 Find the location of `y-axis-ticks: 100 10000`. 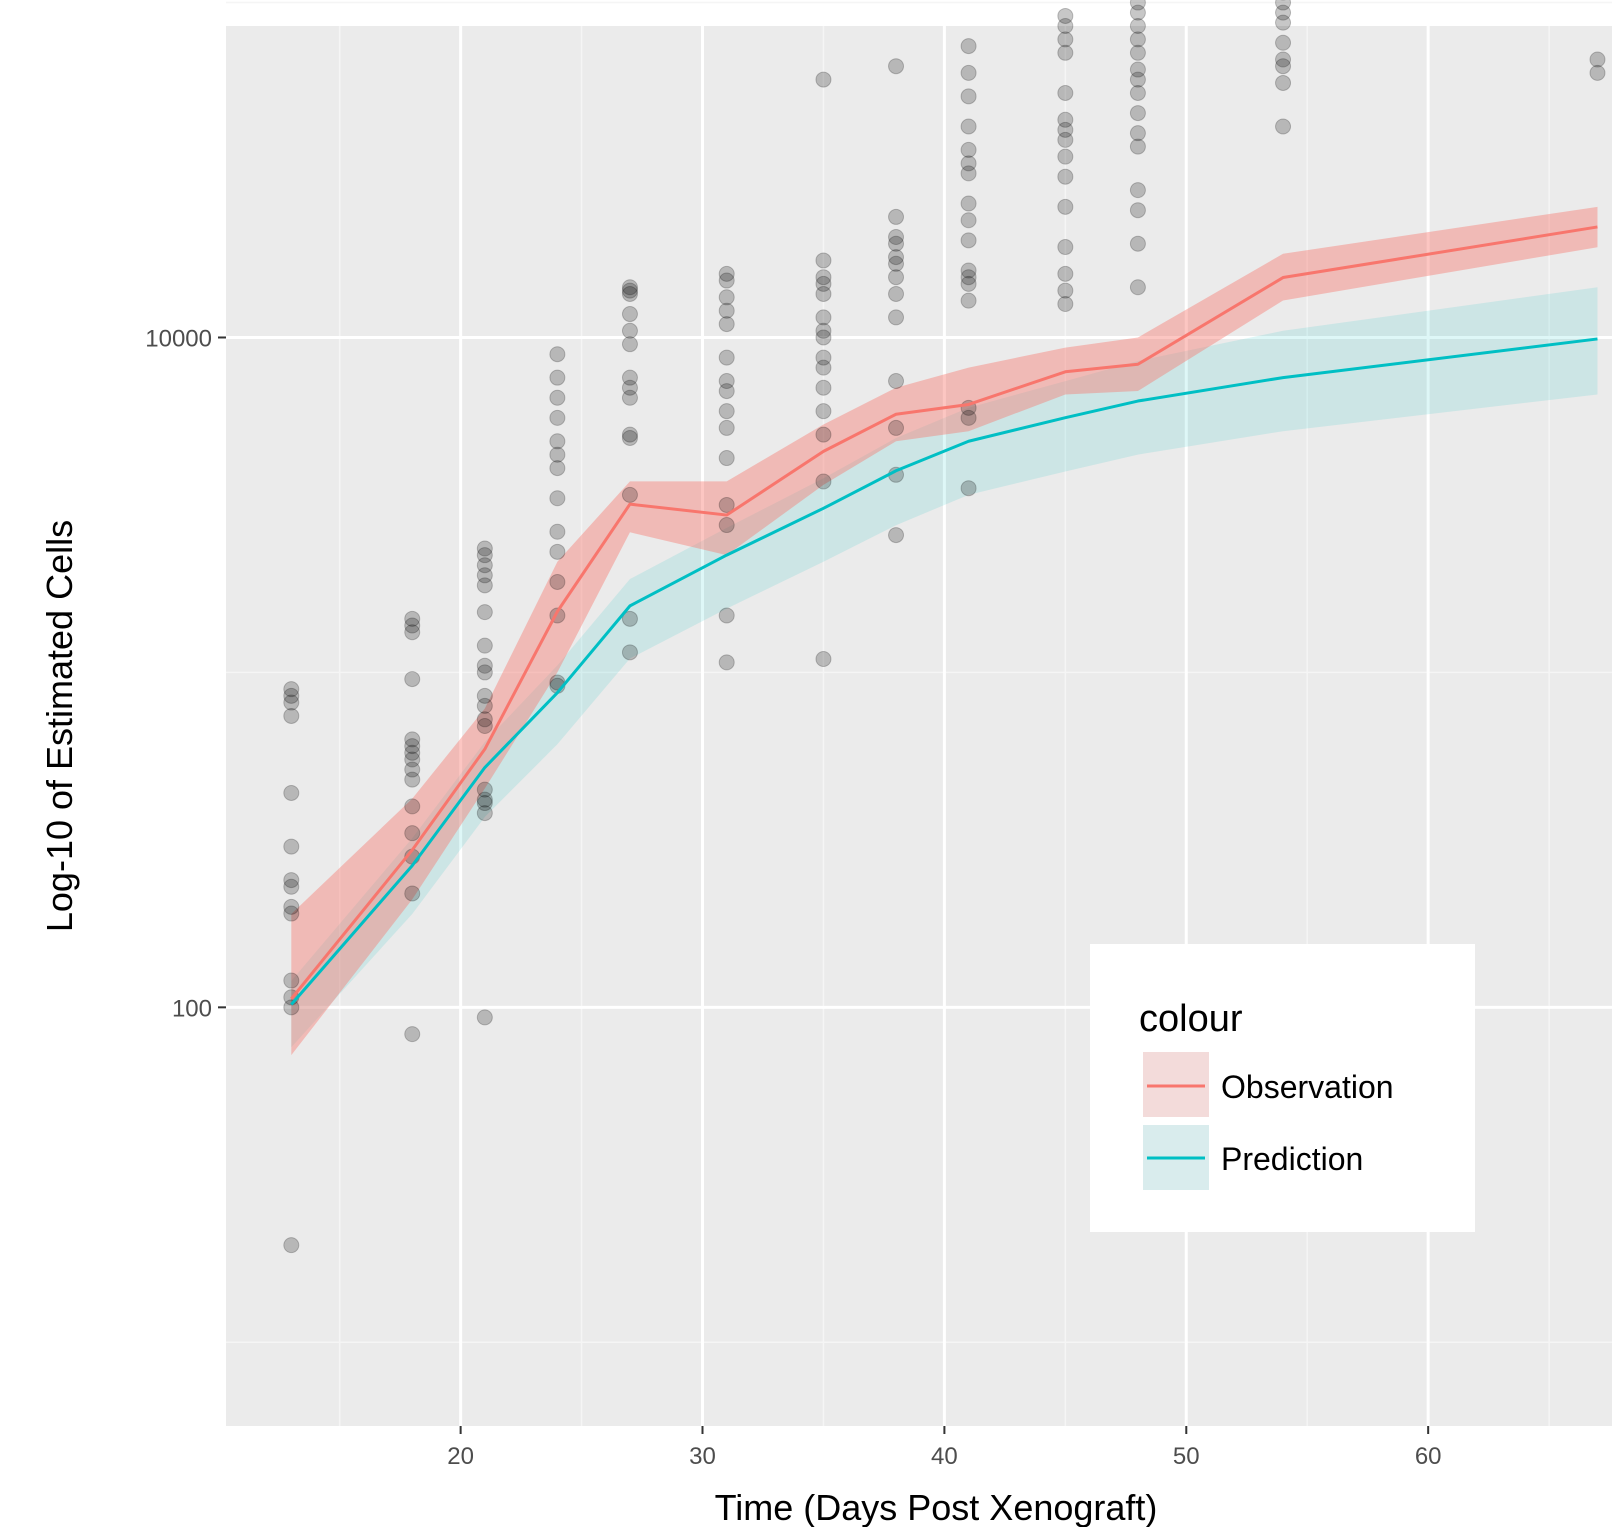

y-axis-ticks: 100 10000 is located at coordinates (185, 673).